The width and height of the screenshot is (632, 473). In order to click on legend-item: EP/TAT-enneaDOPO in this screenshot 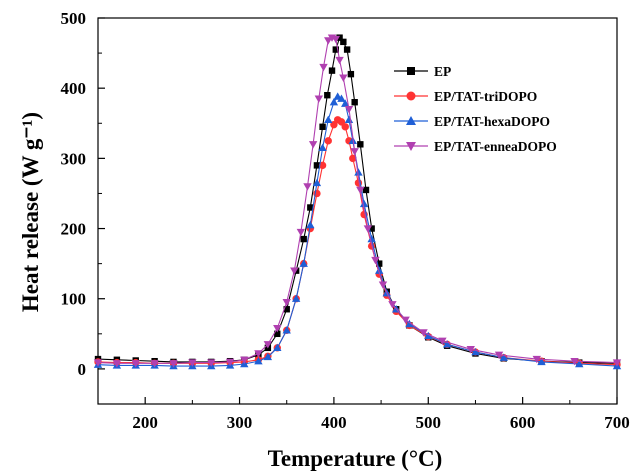, I will do `click(475, 146)`.